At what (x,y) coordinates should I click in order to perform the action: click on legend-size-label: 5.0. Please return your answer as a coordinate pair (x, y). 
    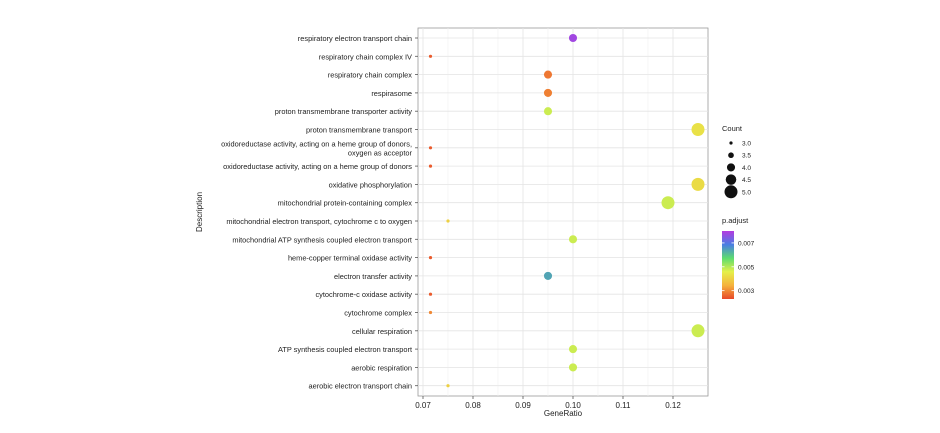
    Looking at the image, I should click on (746, 192).